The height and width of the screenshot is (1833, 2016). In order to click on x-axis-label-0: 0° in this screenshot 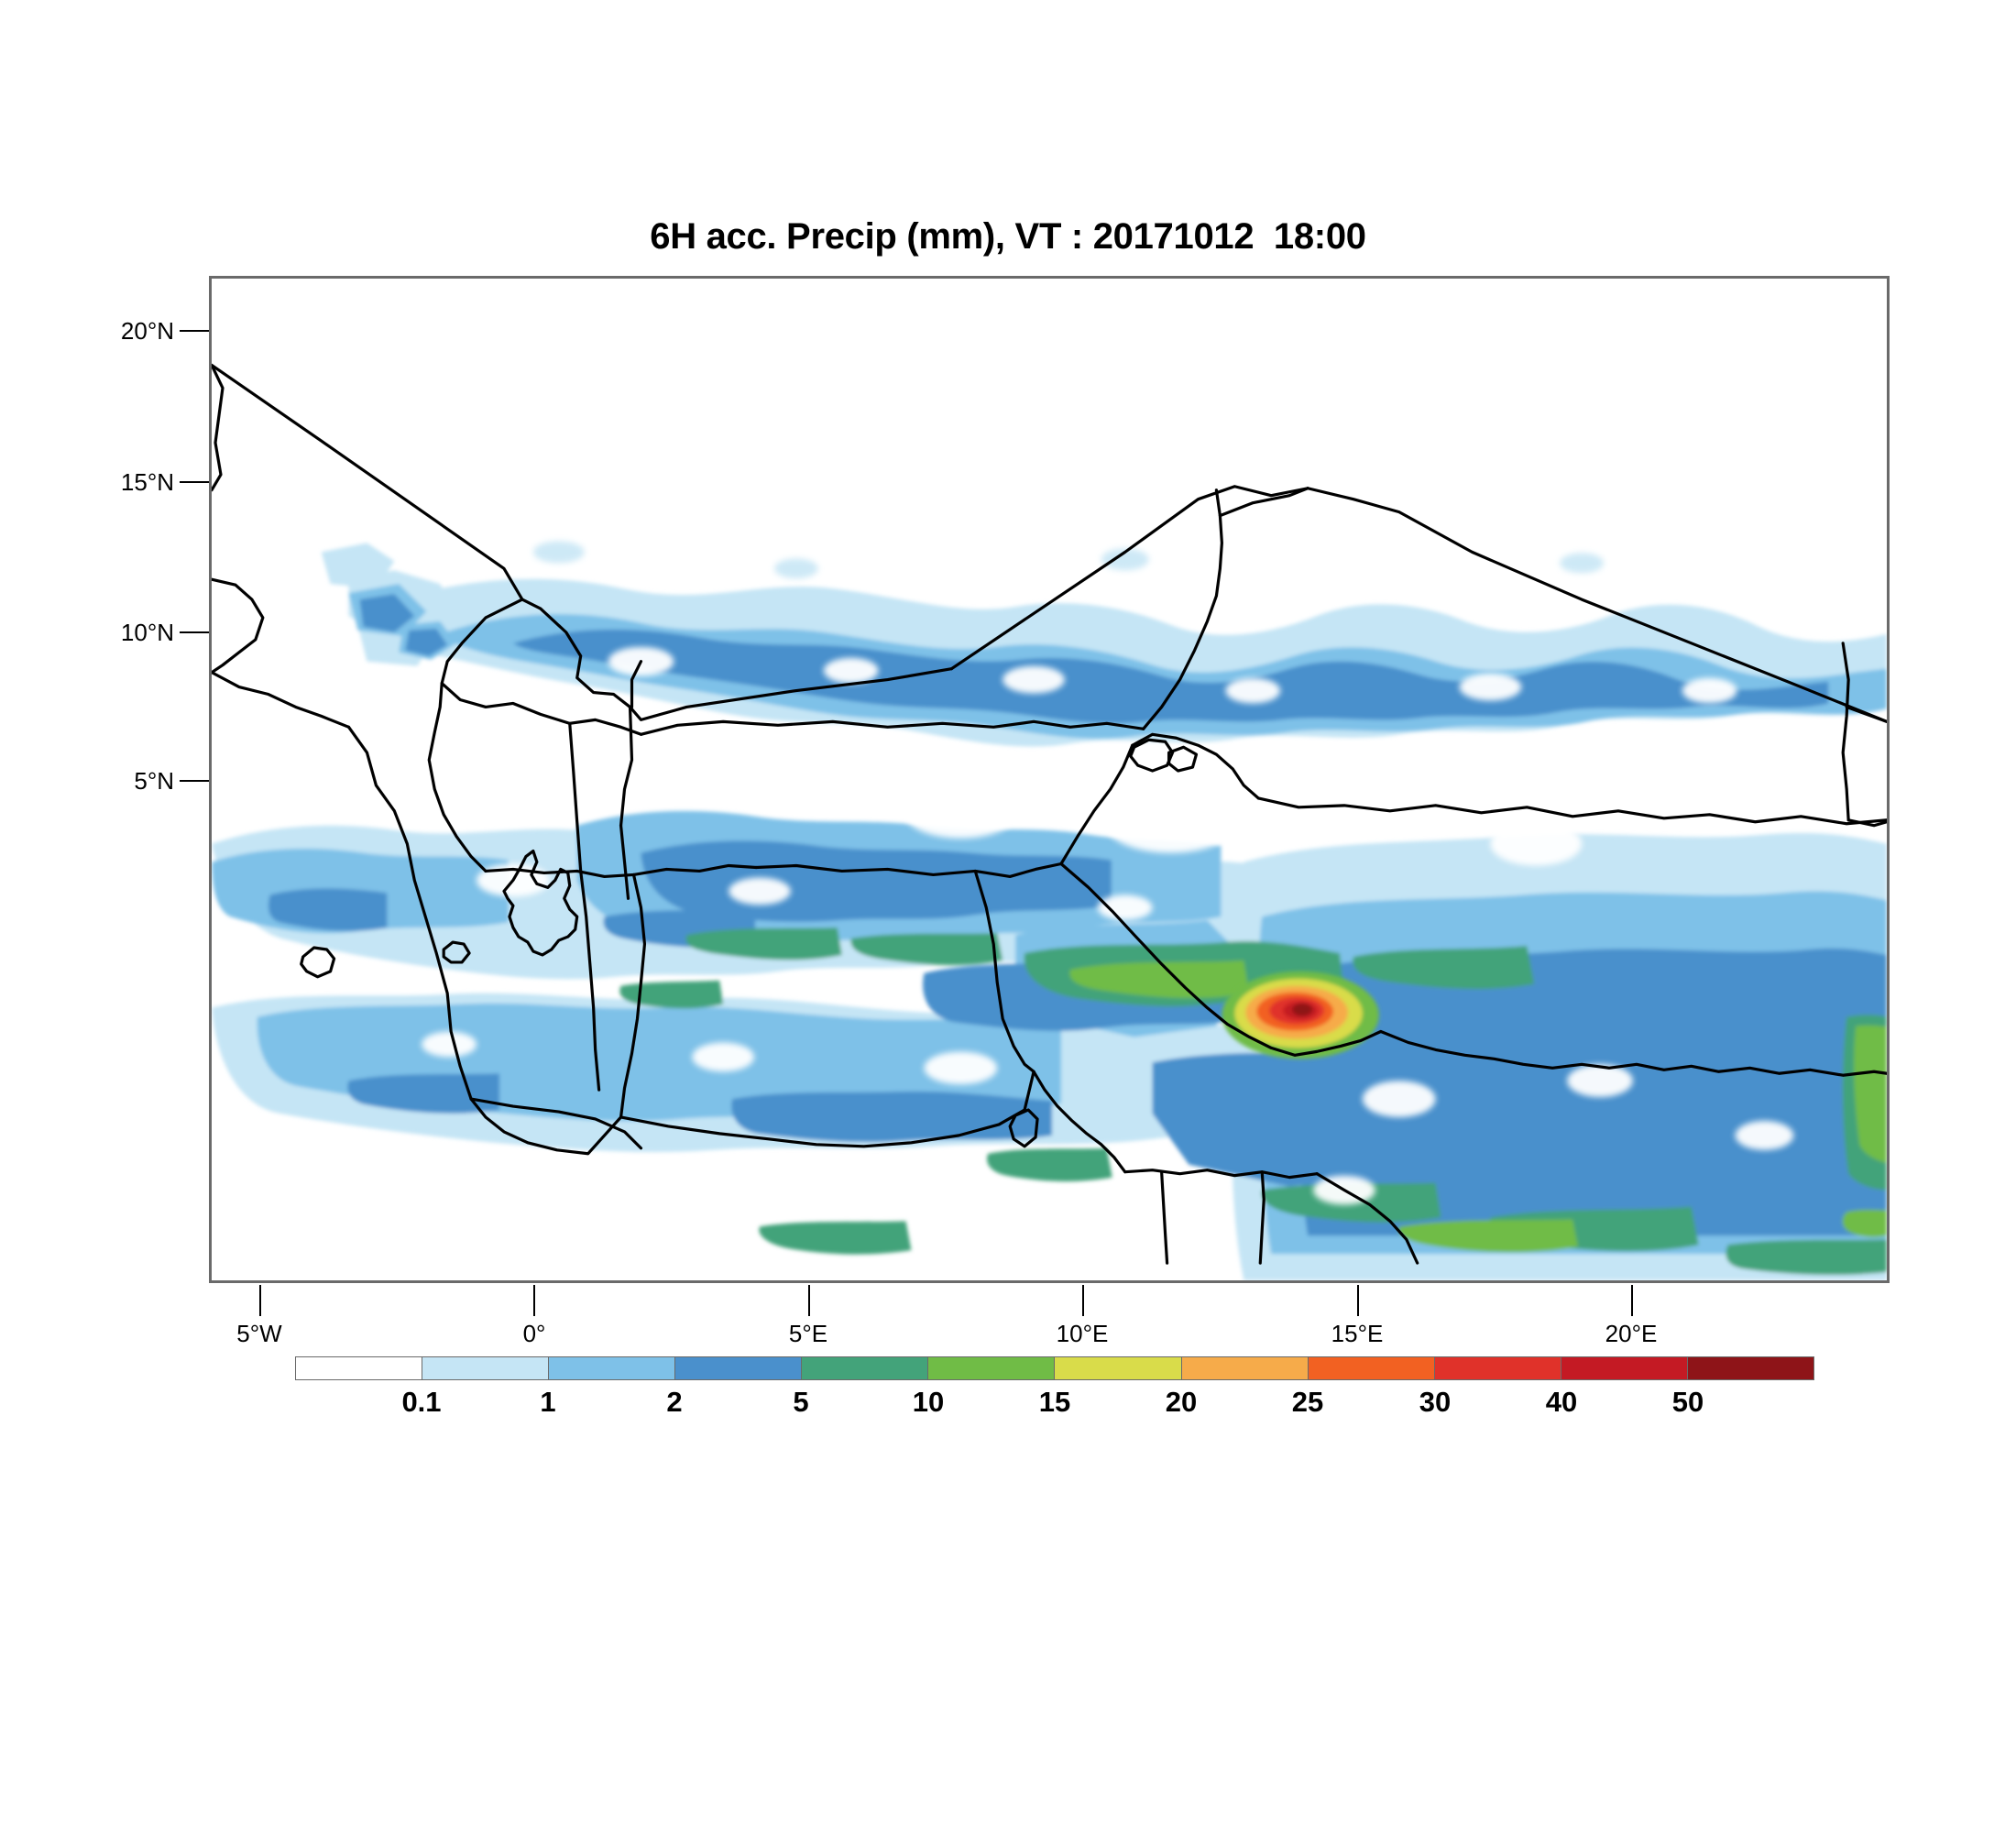, I will do `click(534, 1333)`.